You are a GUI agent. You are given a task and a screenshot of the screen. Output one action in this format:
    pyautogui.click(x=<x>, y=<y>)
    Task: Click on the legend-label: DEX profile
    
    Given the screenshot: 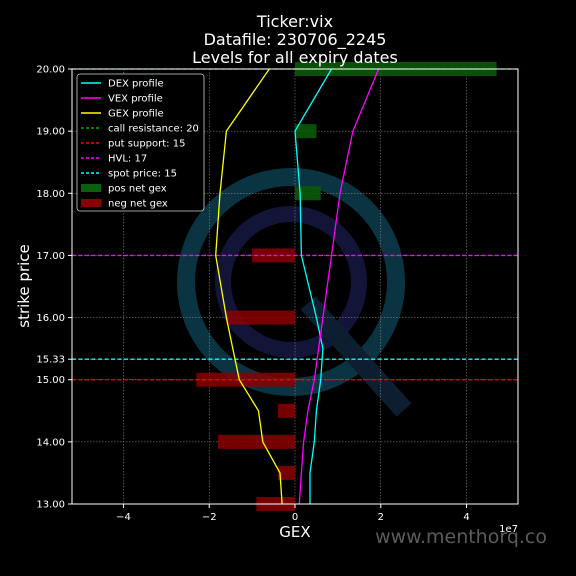 What is the action you would take?
    pyautogui.click(x=136, y=84)
    